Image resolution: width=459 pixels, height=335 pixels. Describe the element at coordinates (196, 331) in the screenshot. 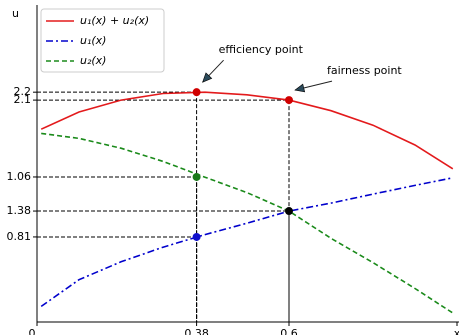

I see `x-tick-label: 0.38` at that location.